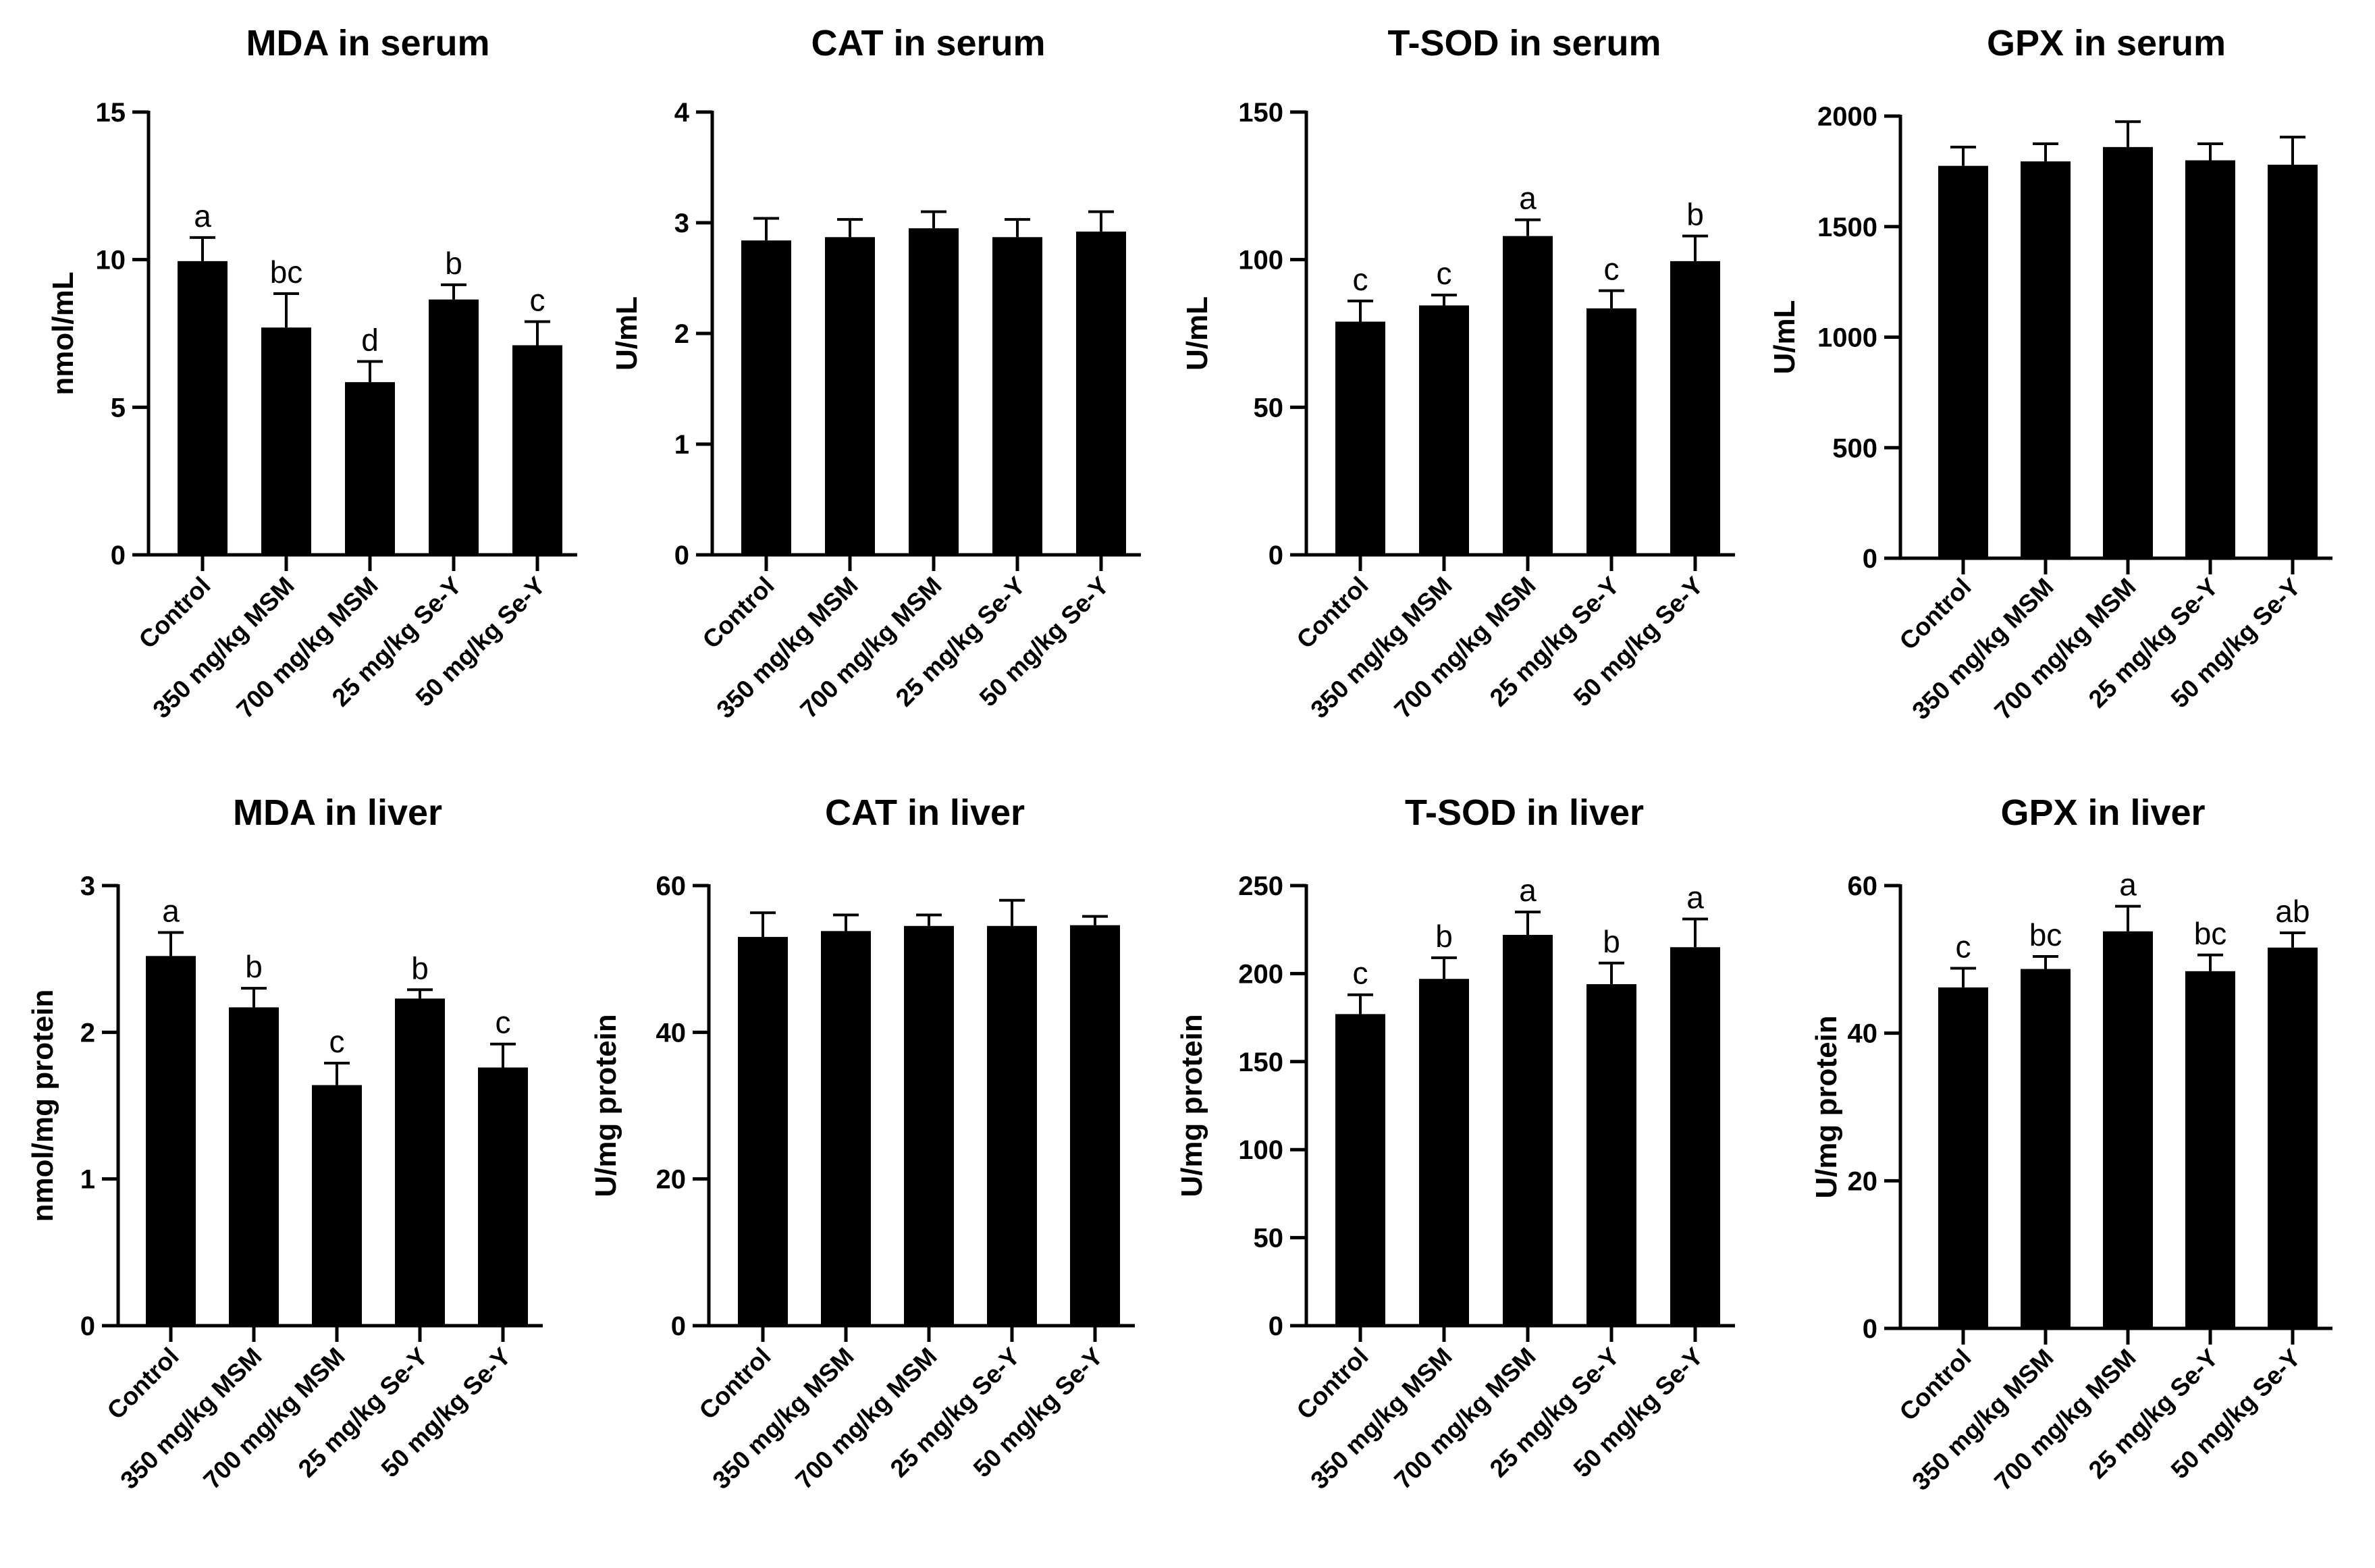 The height and width of the screenshot is (1568, 2375). Describe the element at coordinates (1847, 117) in the screenshot. I see `y-tick-label: 2000` at that location.